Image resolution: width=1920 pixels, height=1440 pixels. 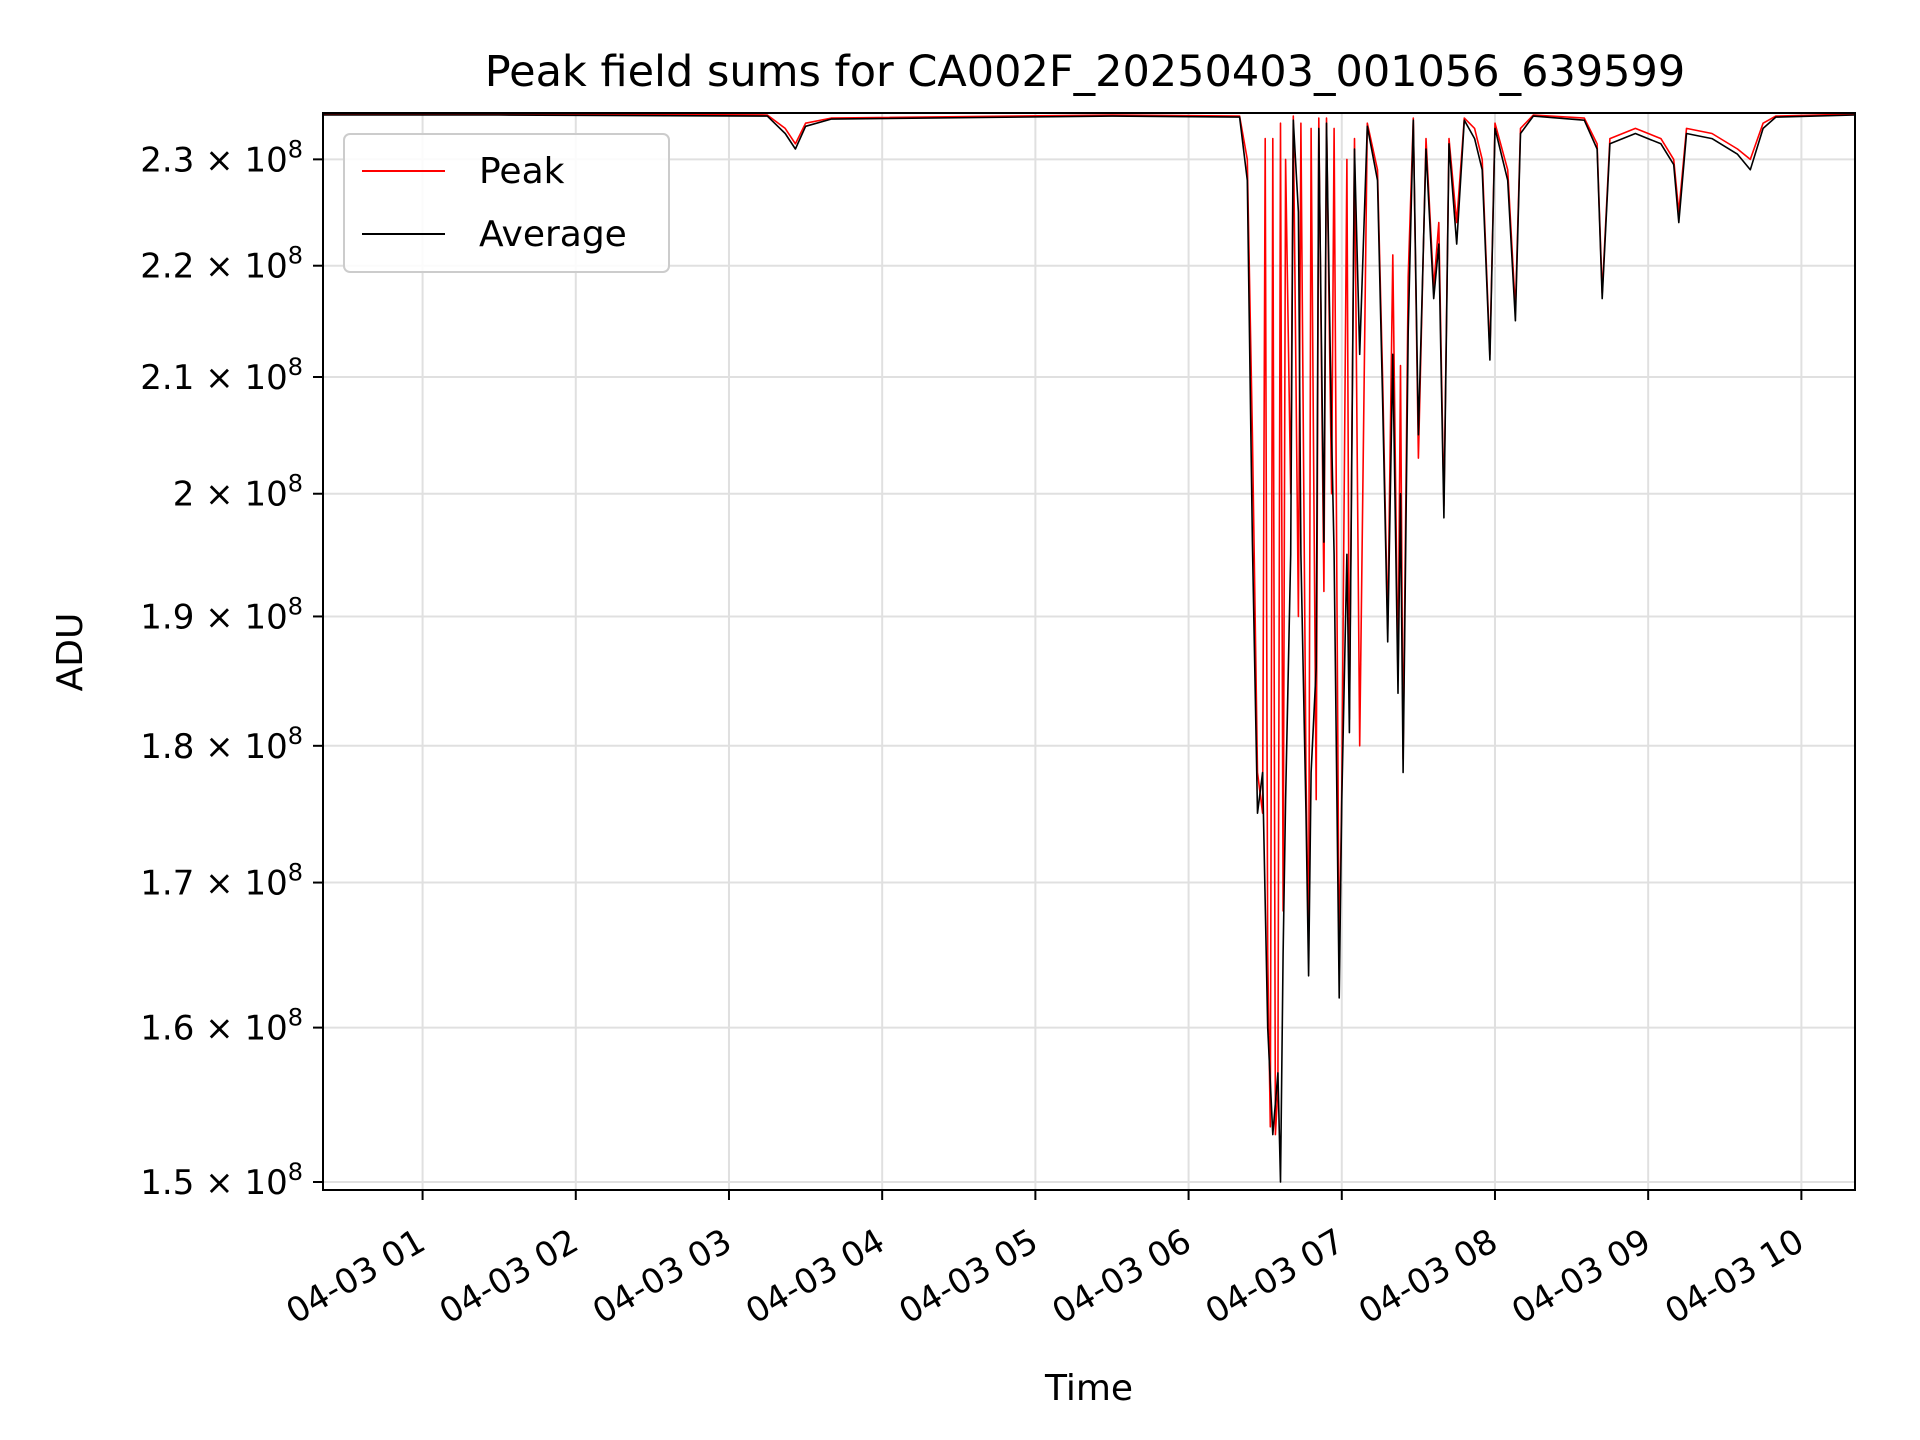 I want to click on y-tick-label: 1.6 × 108, so click(x=221, y=1026).